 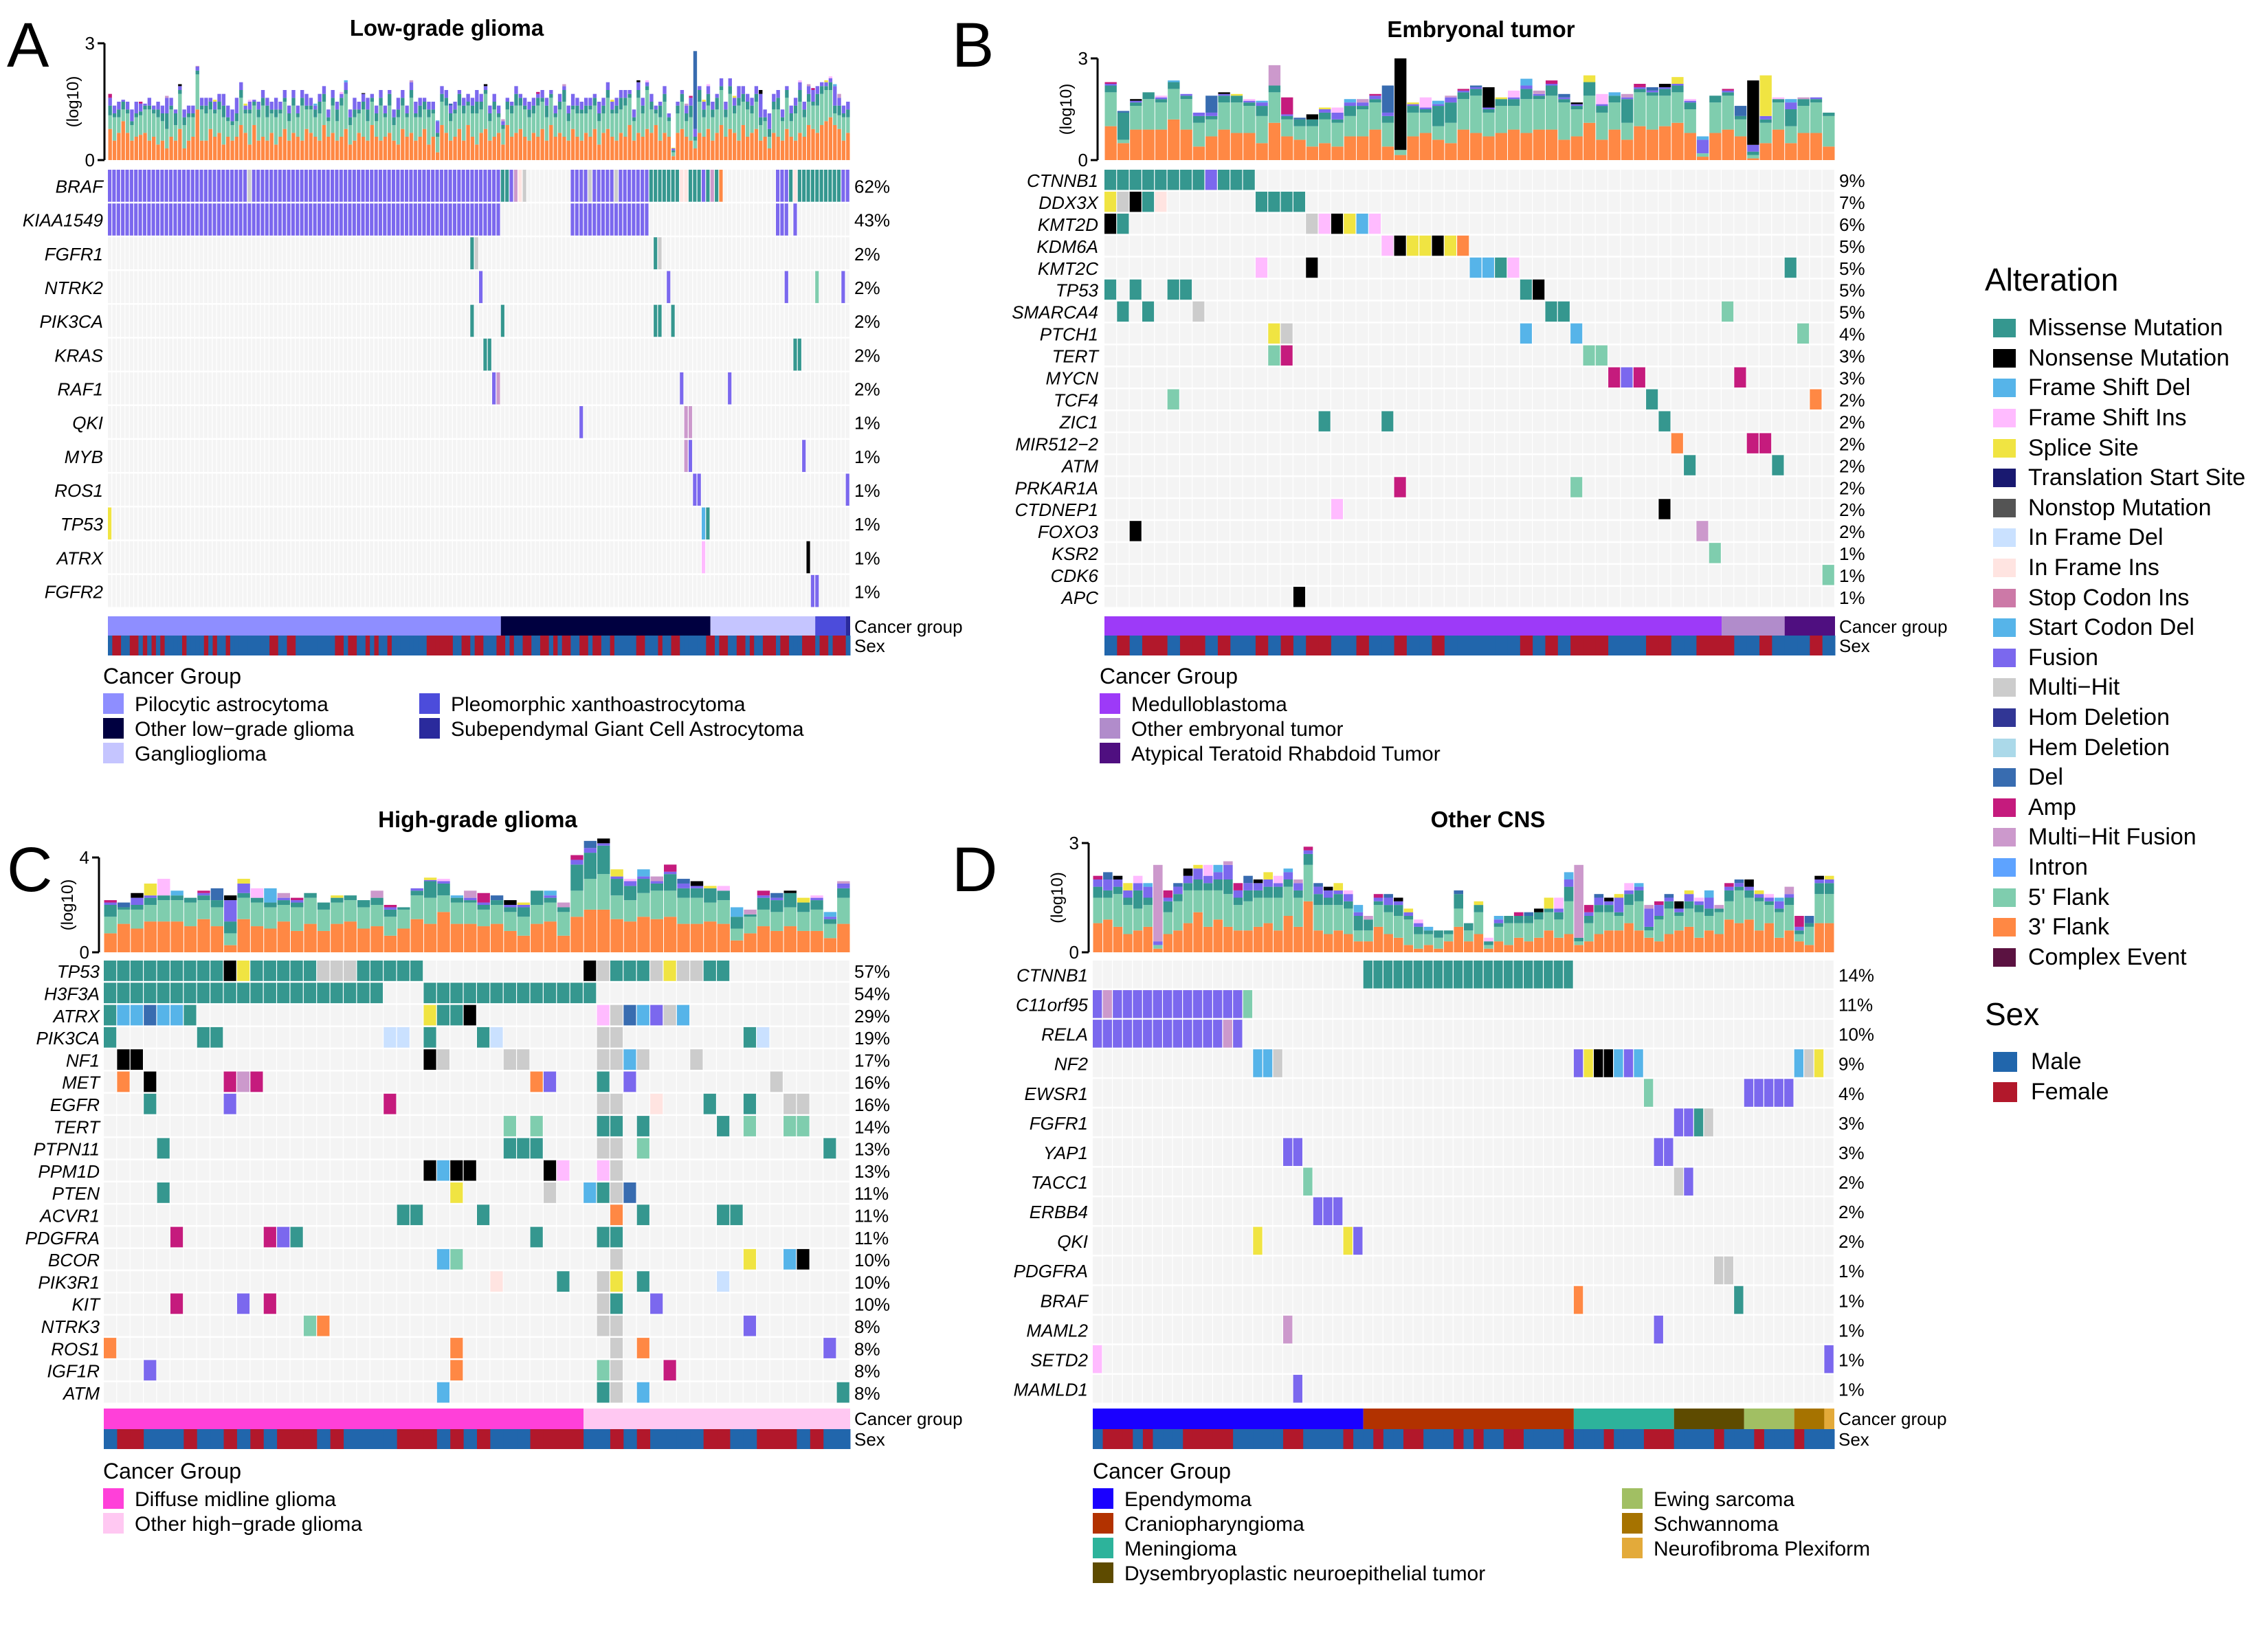 I want to click on matrix-cell-smarca4-mis, so click(x=1148, y=311).